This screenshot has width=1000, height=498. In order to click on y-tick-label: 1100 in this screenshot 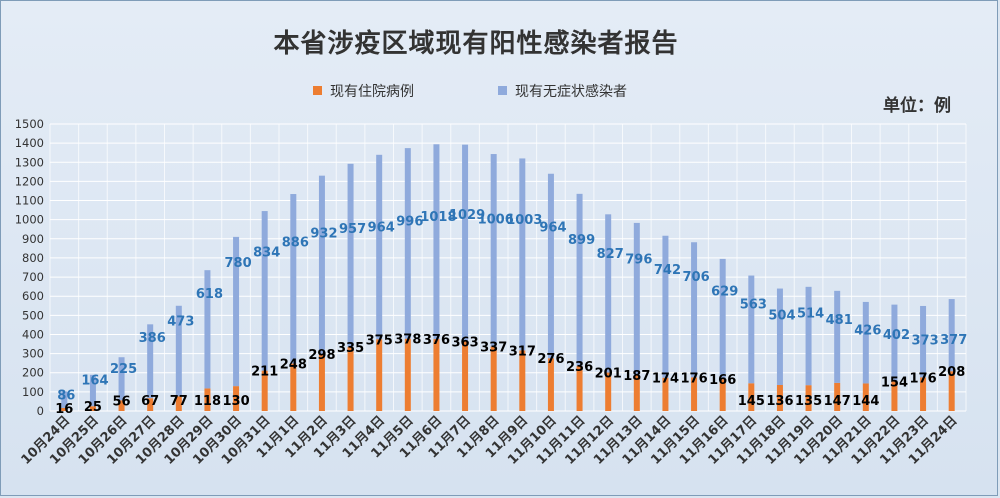, I will do `click(29, 201)`.